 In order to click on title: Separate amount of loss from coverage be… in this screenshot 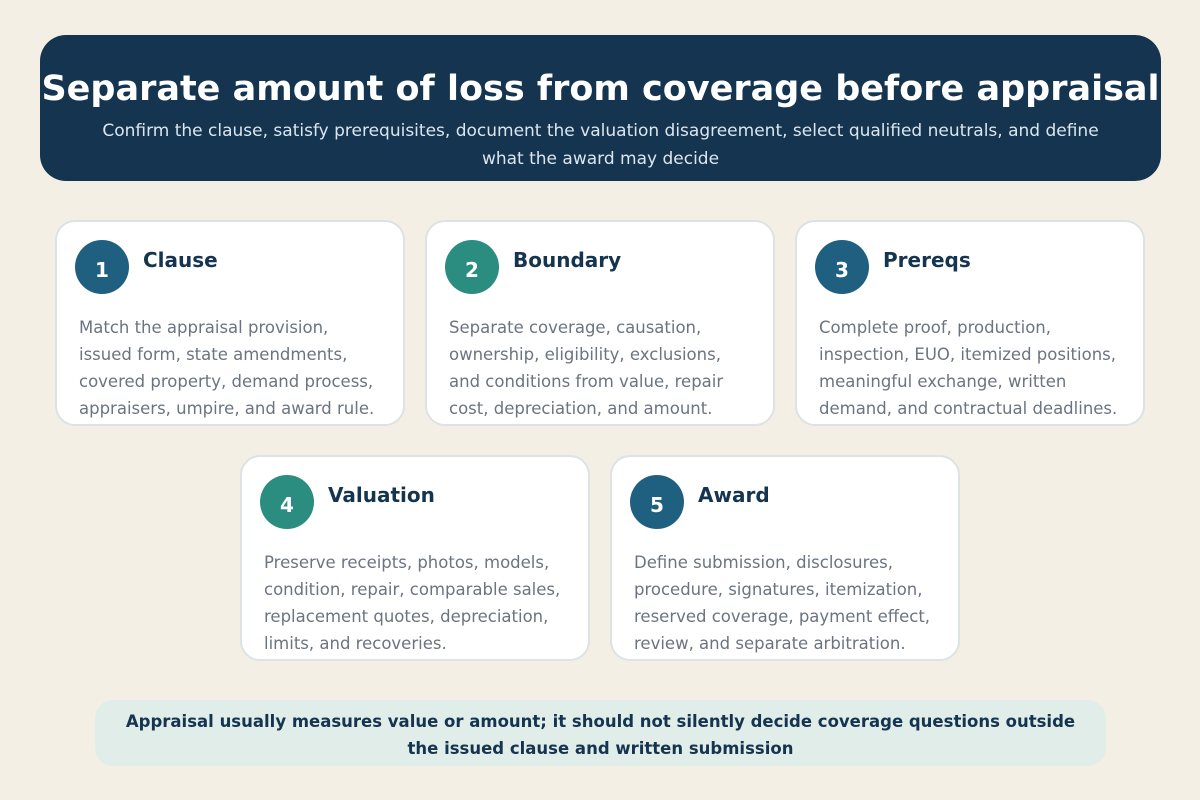, I will do `click(600, 89)`.